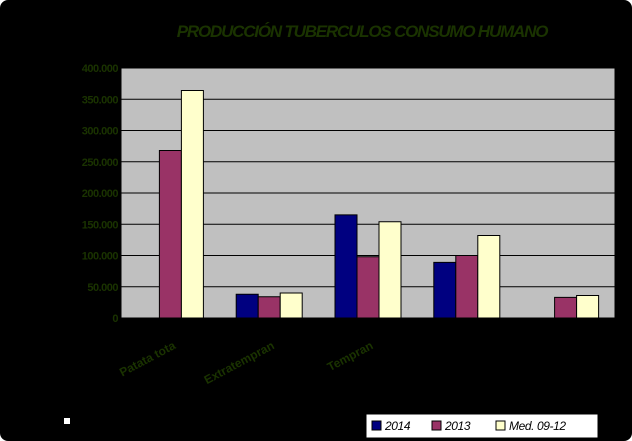  I want to click on legend-box, so click(482, 426).